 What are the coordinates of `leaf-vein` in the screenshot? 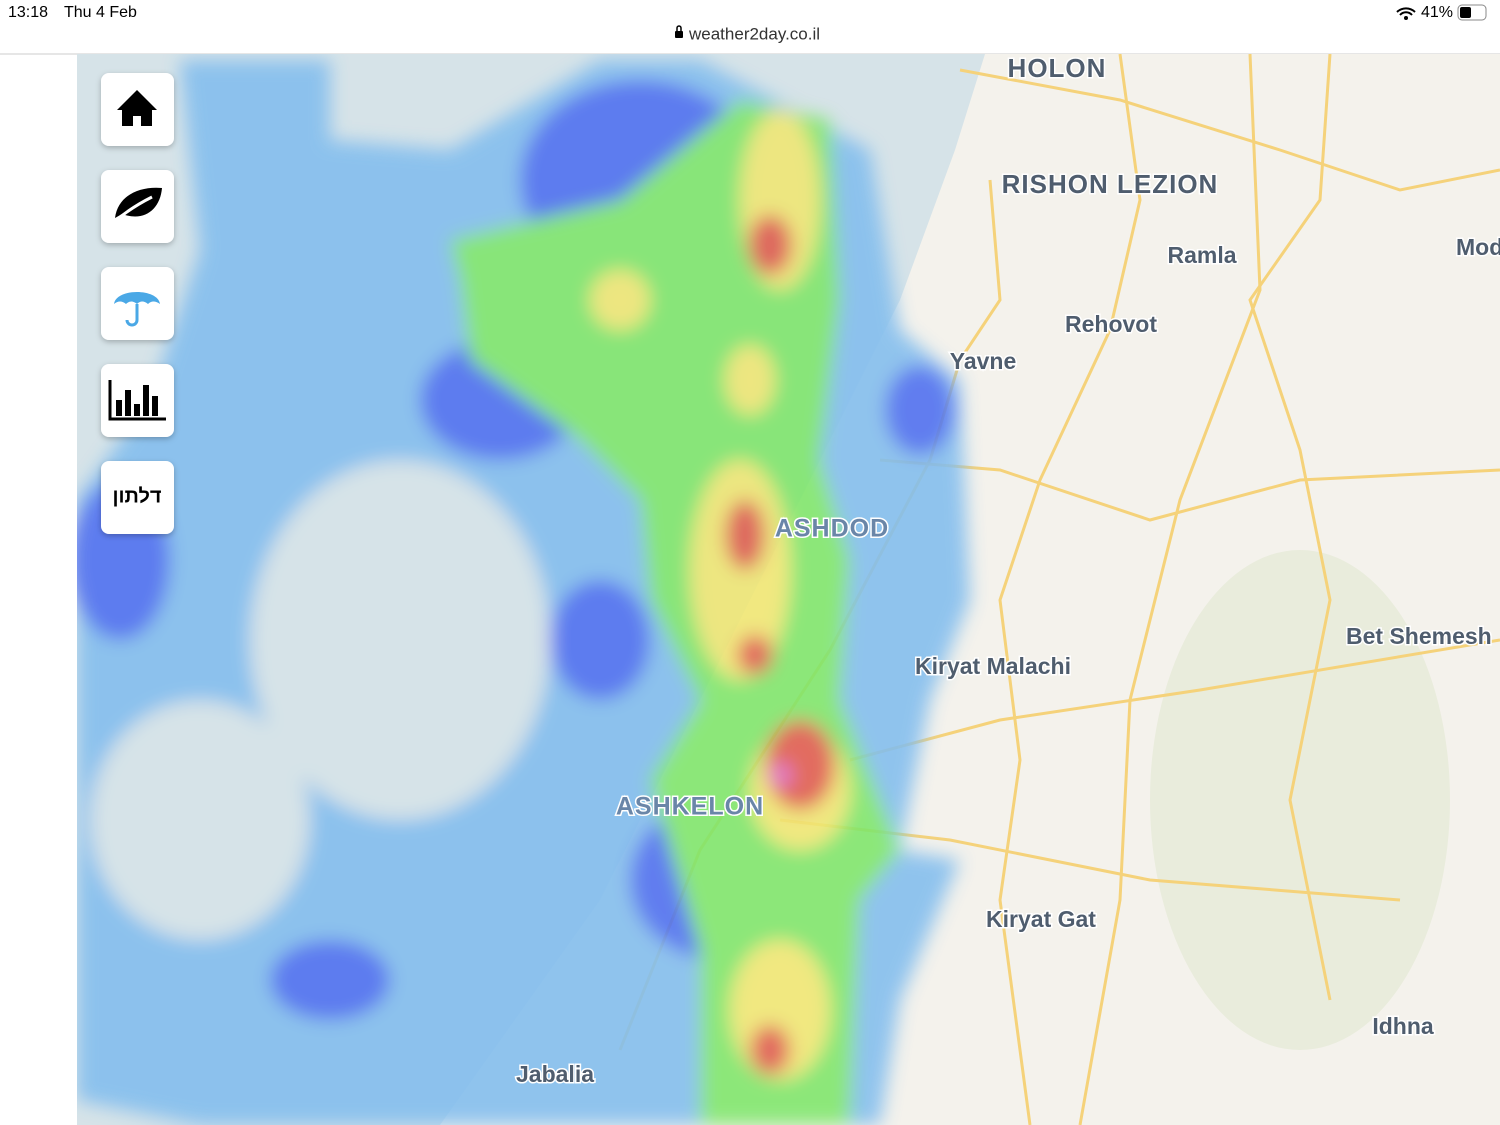 It's located at (133, 209).